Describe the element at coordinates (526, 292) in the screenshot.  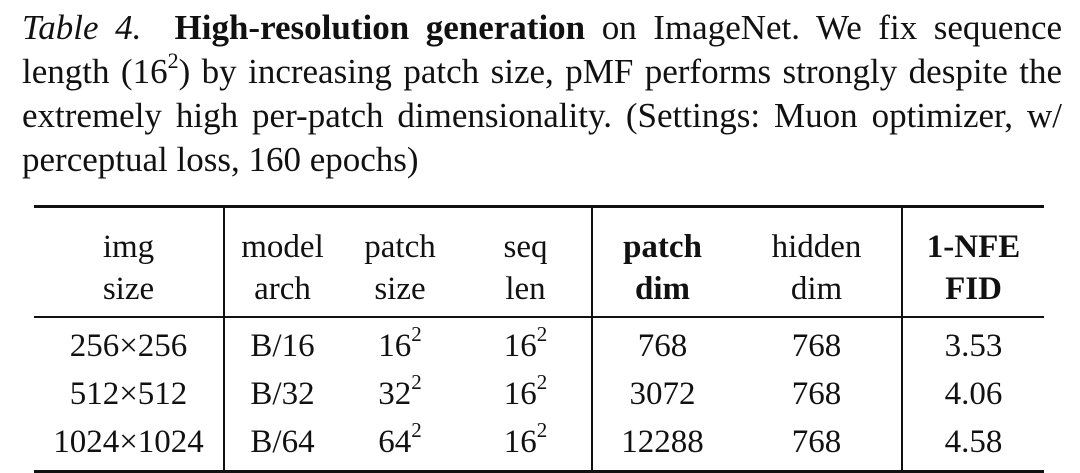
I see `header-len: len` at that location.